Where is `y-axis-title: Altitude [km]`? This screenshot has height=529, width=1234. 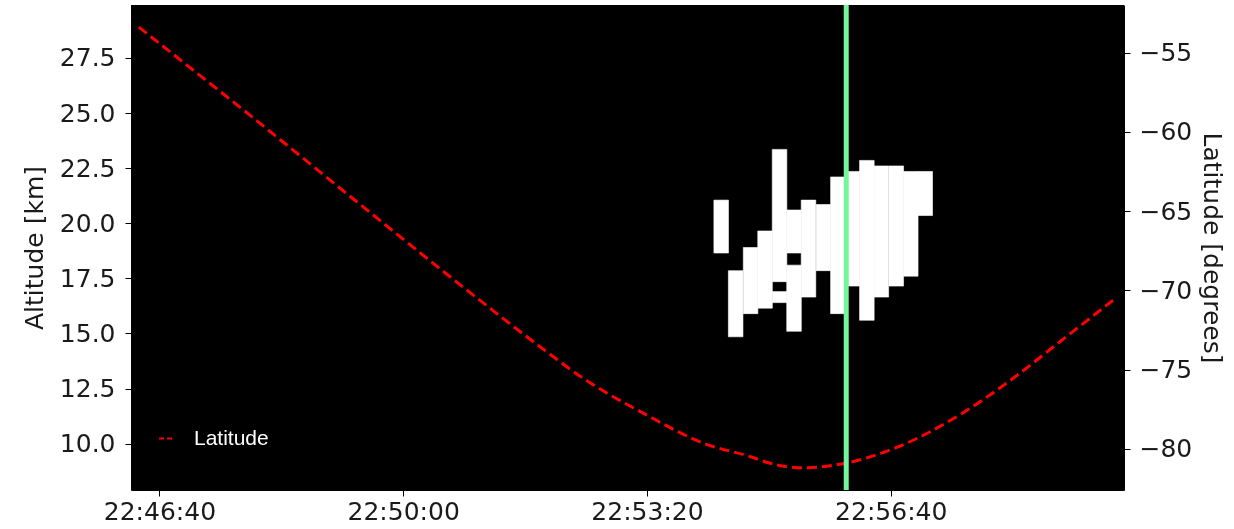
y-axis-title: Altitude [km] is located at coordinates (34, 248).